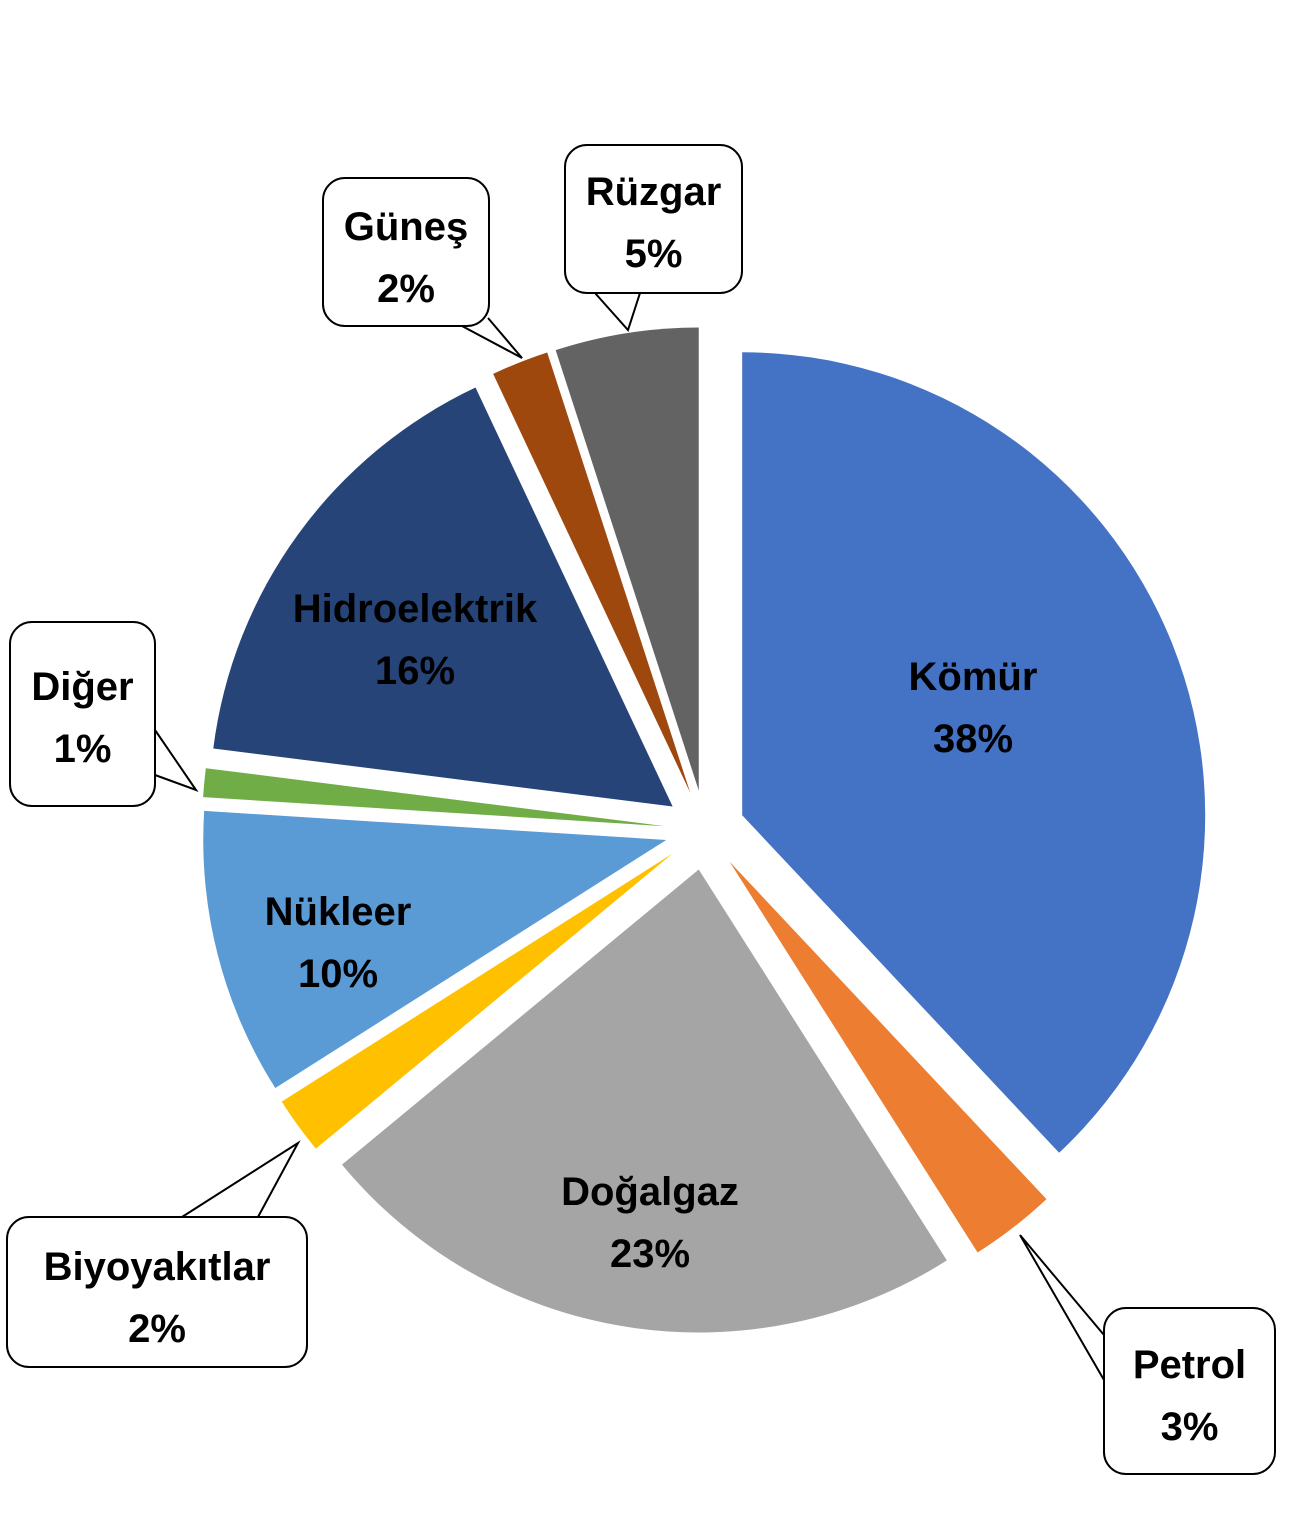  Describe the element at coordinates (973, 677) in the screenshot. I see `slice-label-komur: Kömür` at that location.